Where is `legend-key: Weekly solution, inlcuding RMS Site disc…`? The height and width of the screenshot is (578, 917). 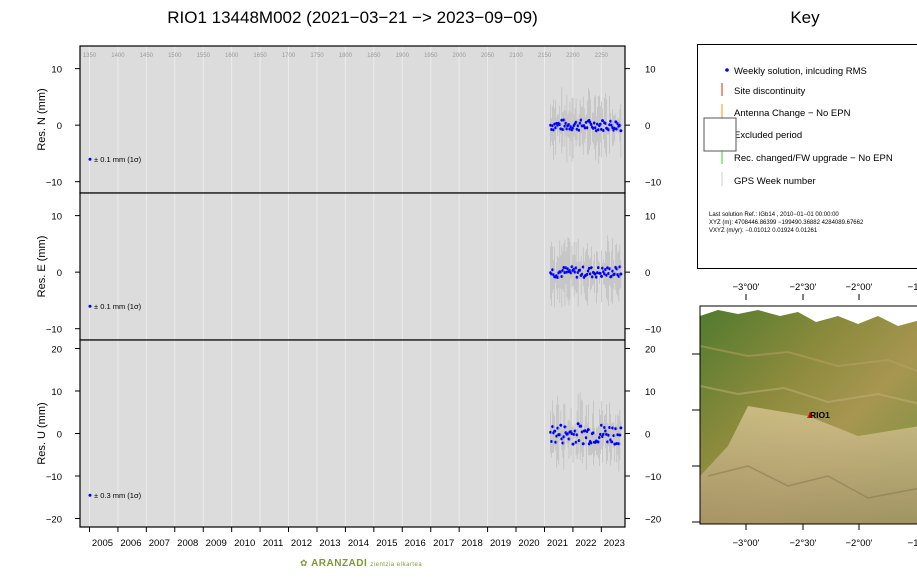 legend-key: Weekly solution, inlcuding RMS Site disc… is located at coordinates (807, 156).